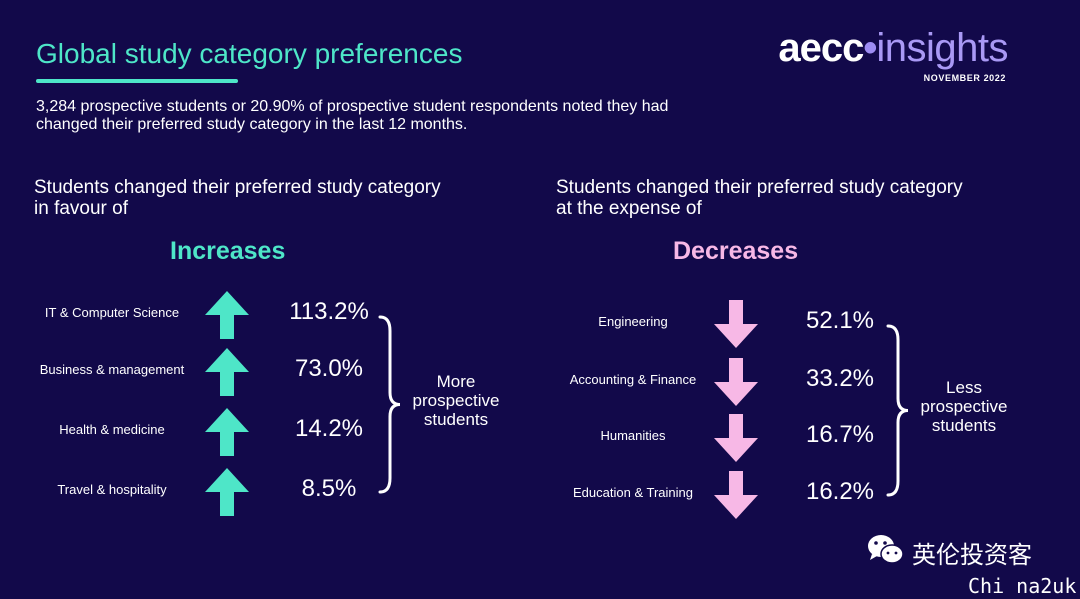 Image resolution: width=1080 pixels, height=599 pixels. Describe the element at coordinates (112, 369) in the screenshot. I see `category-label: Business & management` at that location.